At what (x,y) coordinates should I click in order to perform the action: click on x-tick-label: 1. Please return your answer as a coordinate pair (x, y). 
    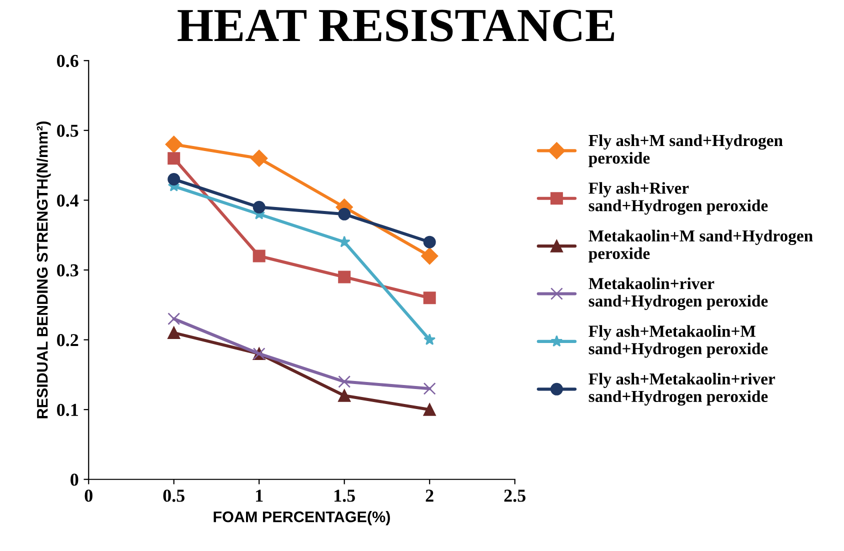
    Looking at the image, I should click on (259, 496).